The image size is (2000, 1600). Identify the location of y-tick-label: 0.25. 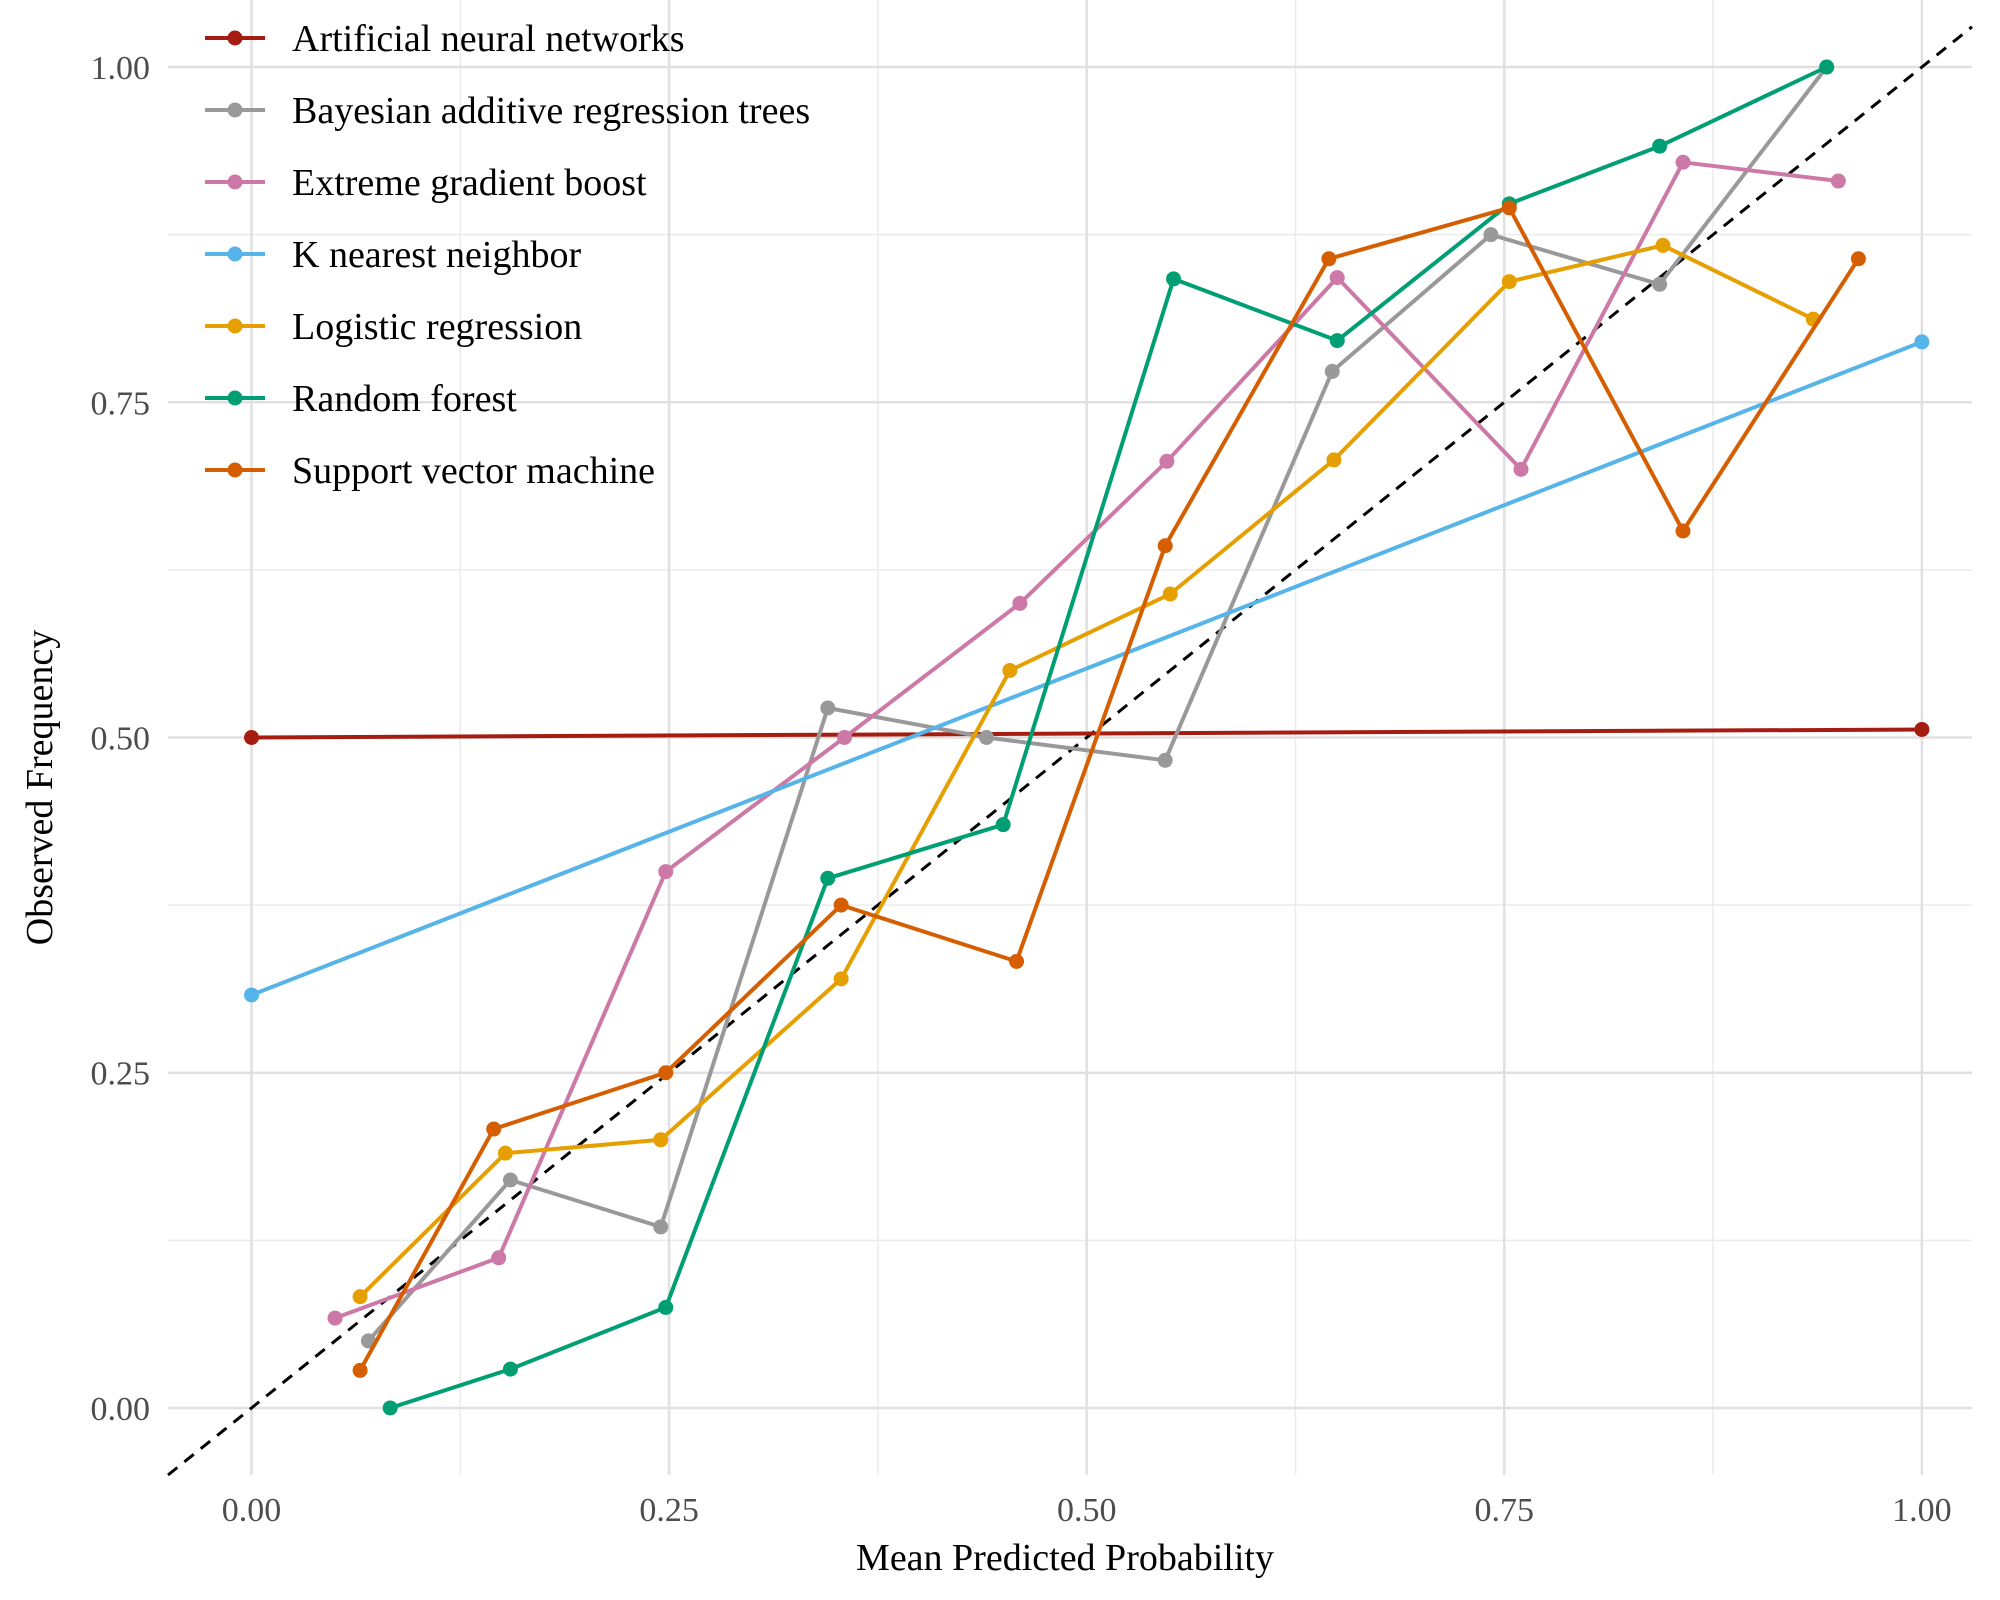
(121, 1074).